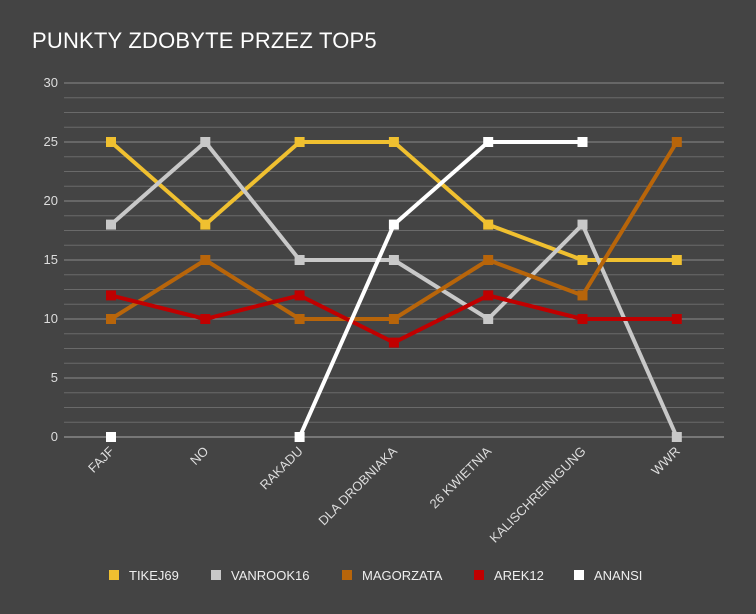 Image resolution: width=756 pixels, height=614 pixels. I want to click on x-tick-label: WWR, so click(665, 461).